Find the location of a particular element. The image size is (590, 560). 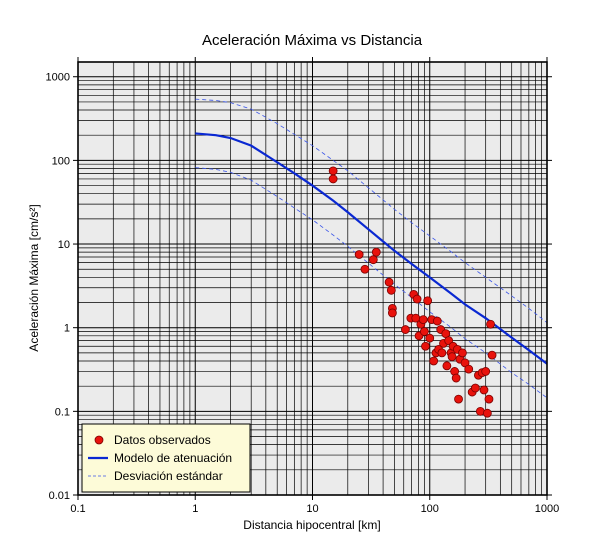

legend-point-marker is located at coordinates (99, 440).